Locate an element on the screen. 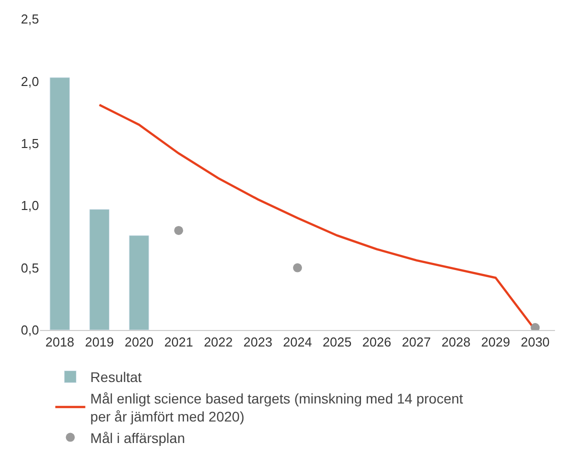  x-tick-label: 2024 is located at coordinates (297, 342).